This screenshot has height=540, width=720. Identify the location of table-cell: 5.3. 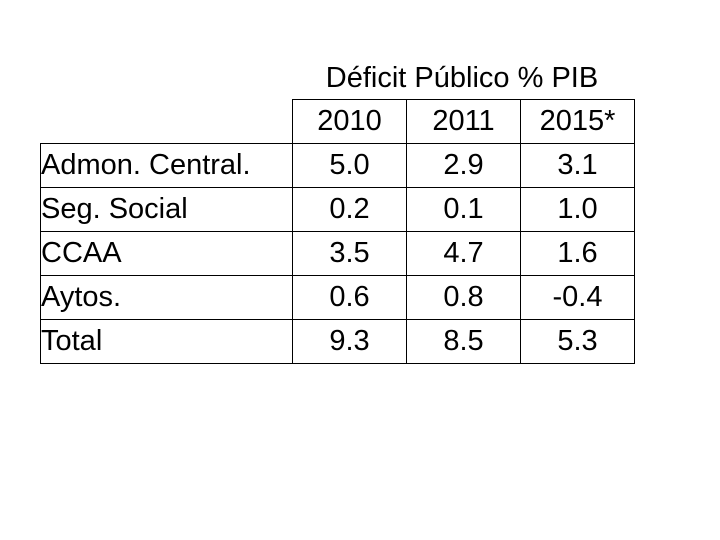
(577, 341).